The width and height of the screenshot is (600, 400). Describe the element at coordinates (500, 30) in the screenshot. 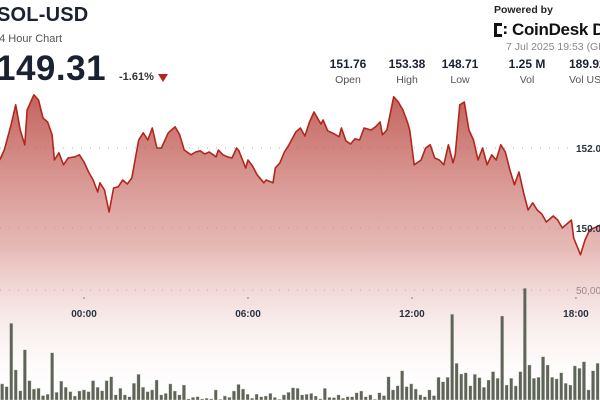

I see `coindesk-logo-icon` at that location.